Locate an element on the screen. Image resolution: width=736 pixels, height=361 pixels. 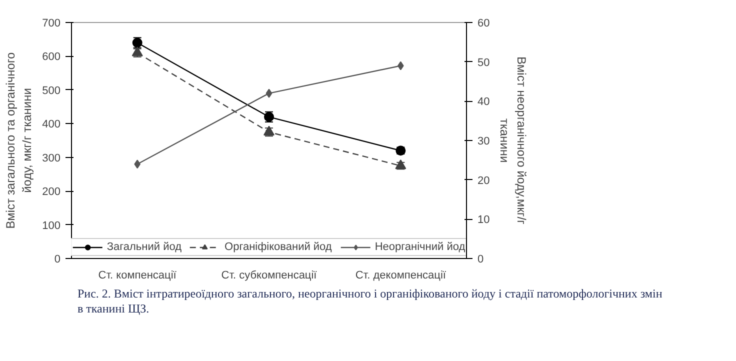
legend-label: Органіфікований йод is located at coordinates (278, 247).